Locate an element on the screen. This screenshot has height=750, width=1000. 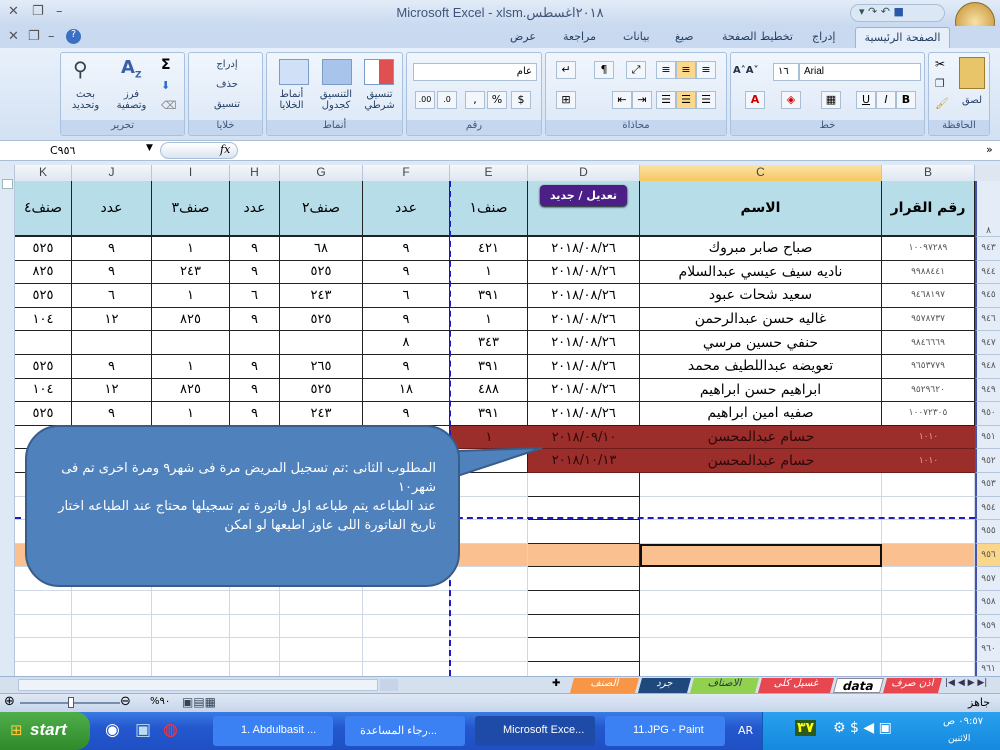
workbook-minimize-icon: – is located at coordinates (51, 36).